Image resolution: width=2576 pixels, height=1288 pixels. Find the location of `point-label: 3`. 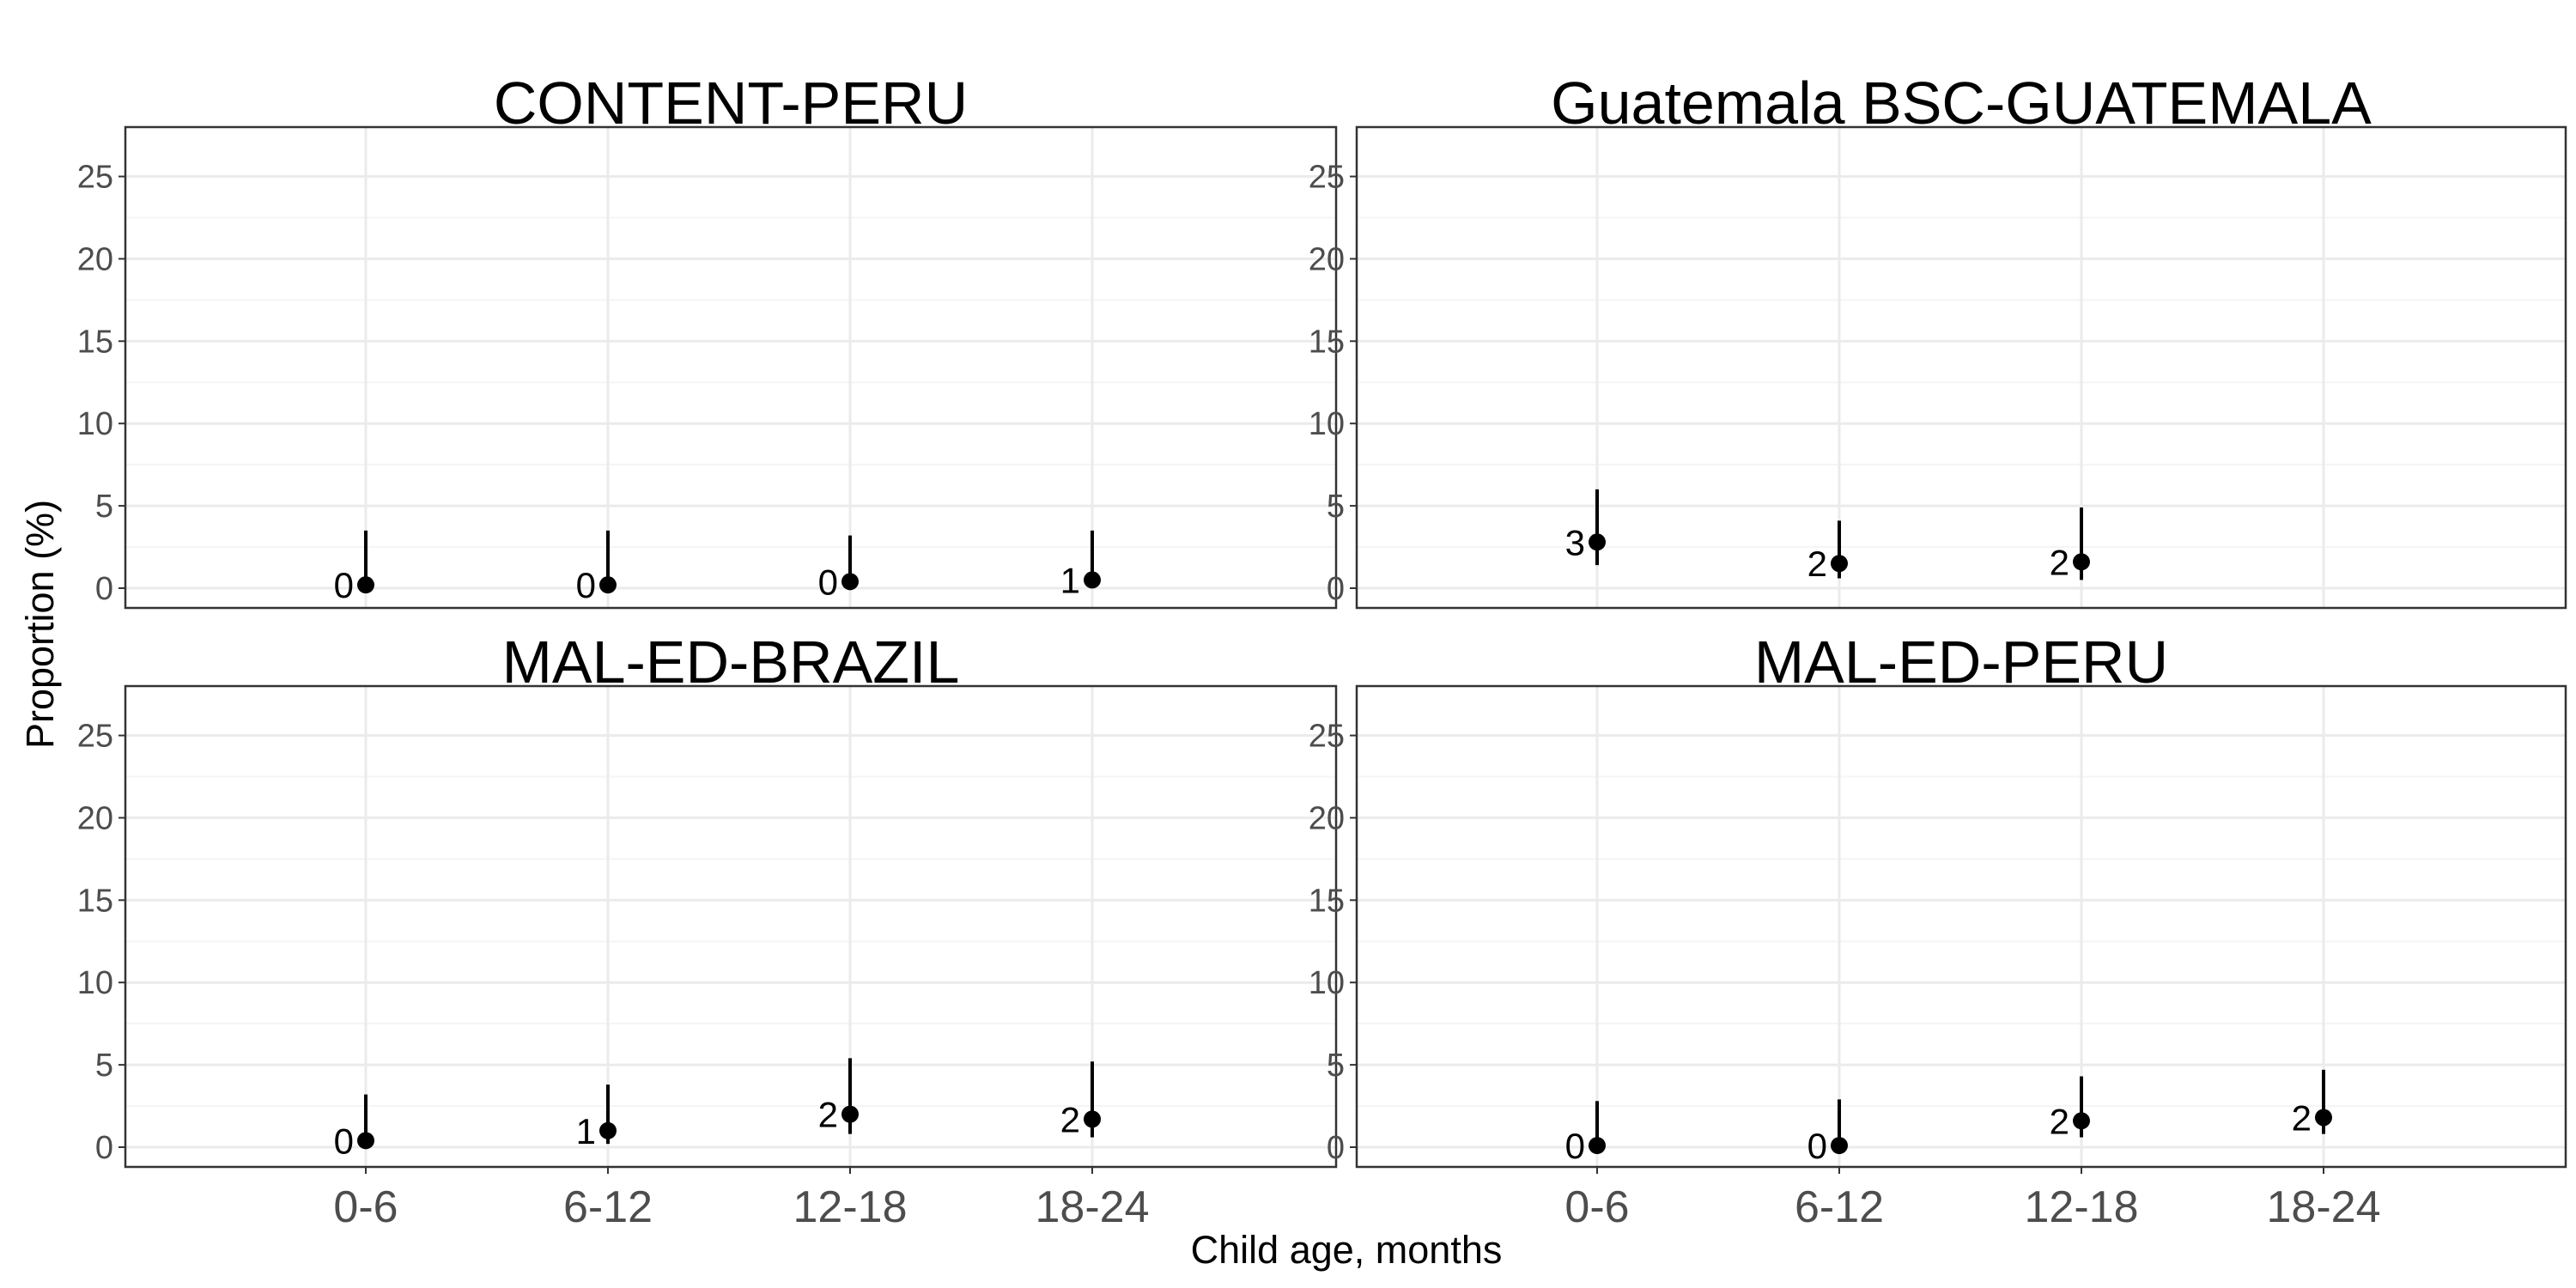

point-label: 3 is located at coordinates (1575, 542).